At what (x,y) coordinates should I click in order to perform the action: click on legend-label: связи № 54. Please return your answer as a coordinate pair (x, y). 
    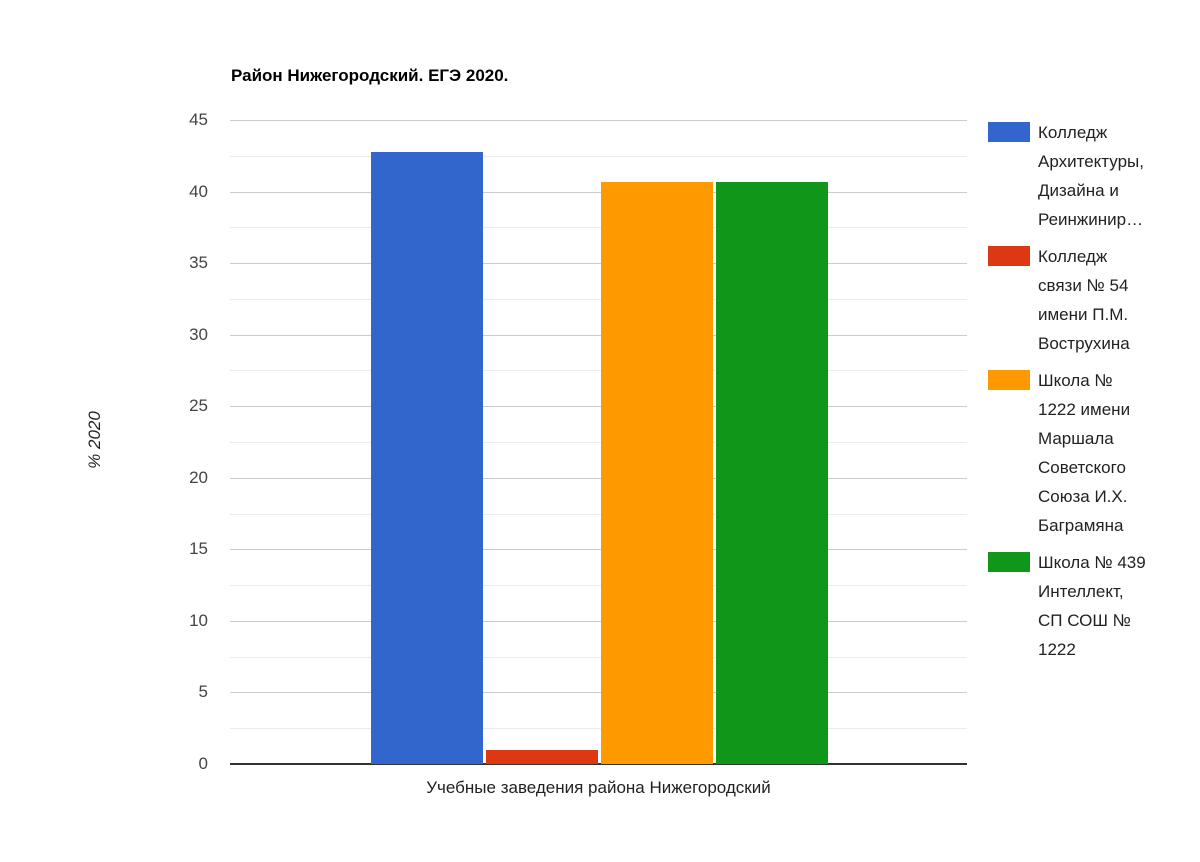
    Looking at the image, I should click on (1083, 285).